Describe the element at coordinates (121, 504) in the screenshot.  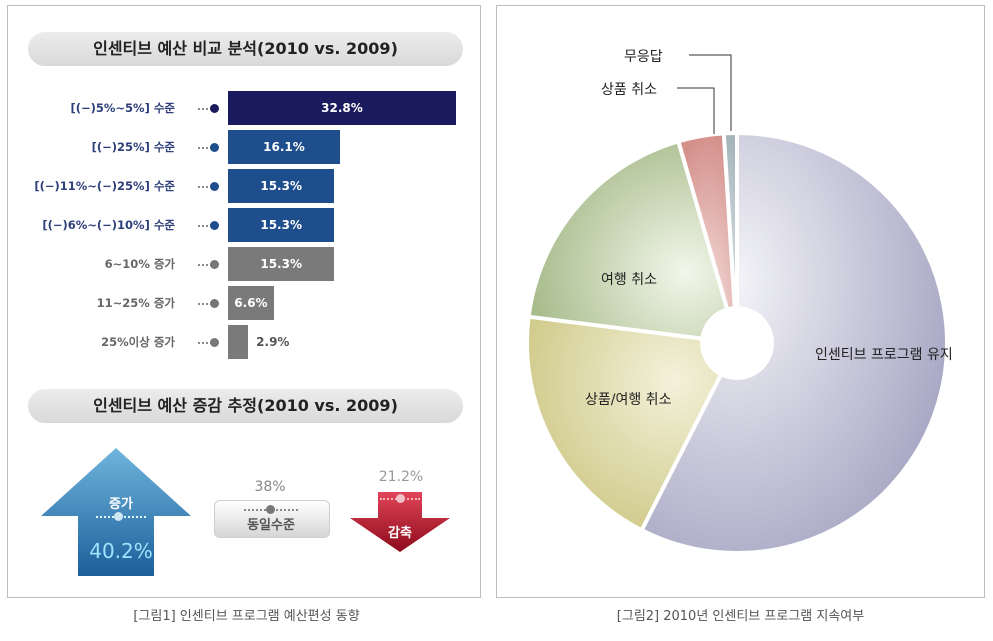
I see `increase-label: 증가` at that location.